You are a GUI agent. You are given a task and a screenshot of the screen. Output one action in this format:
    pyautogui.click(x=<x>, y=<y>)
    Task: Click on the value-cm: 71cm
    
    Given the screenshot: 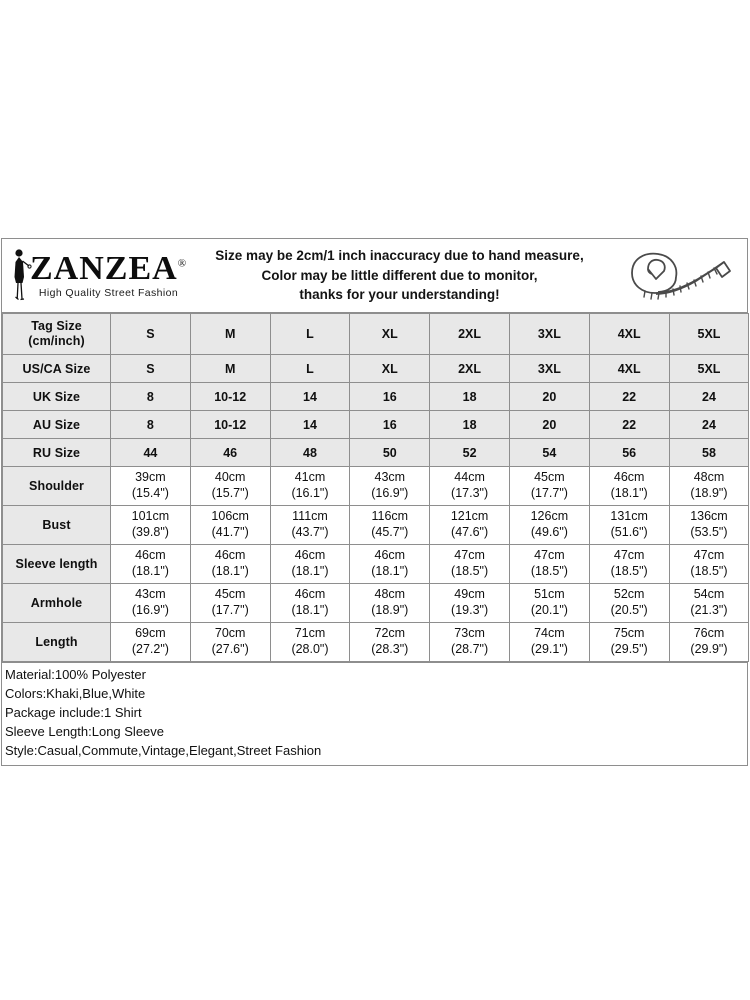 What is the action you would take?
    pyautogui.click(x=310, y=633)
    